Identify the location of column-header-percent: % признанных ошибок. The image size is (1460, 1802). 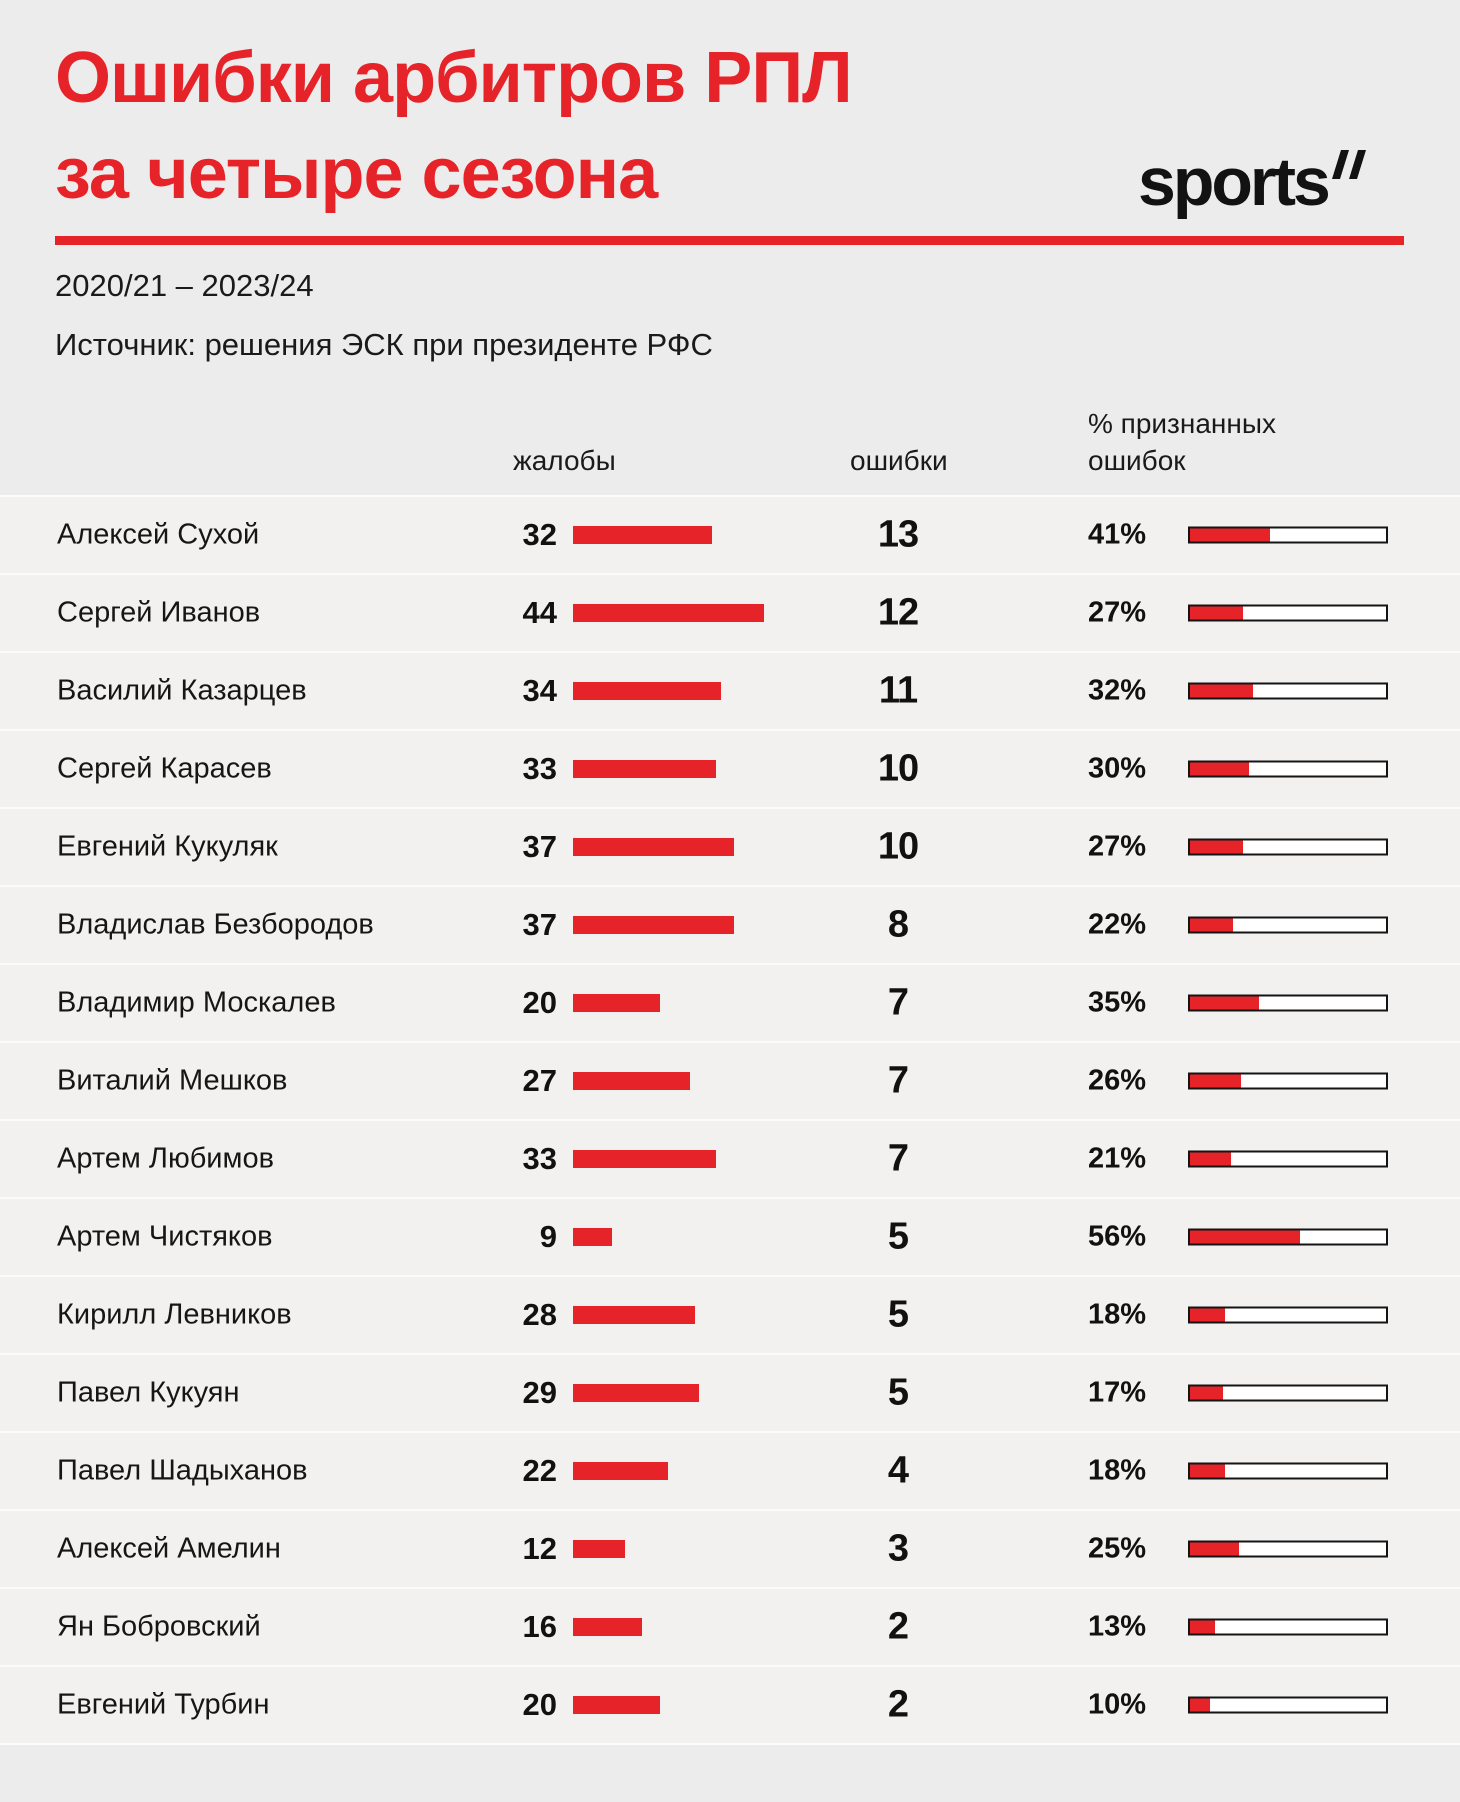
(1182, 442).